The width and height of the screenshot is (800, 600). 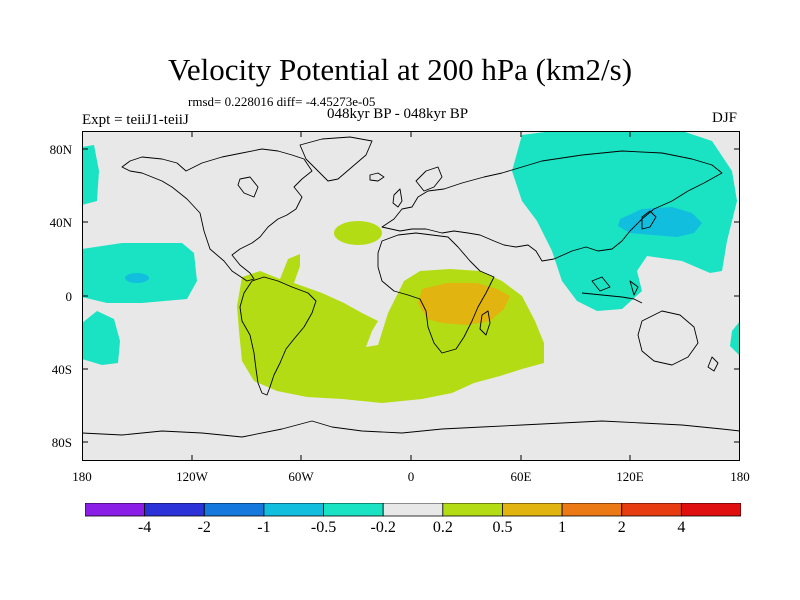 I want to click on period-label: 048kyr BP - 048kyr BP, so click(x=398, y=114).